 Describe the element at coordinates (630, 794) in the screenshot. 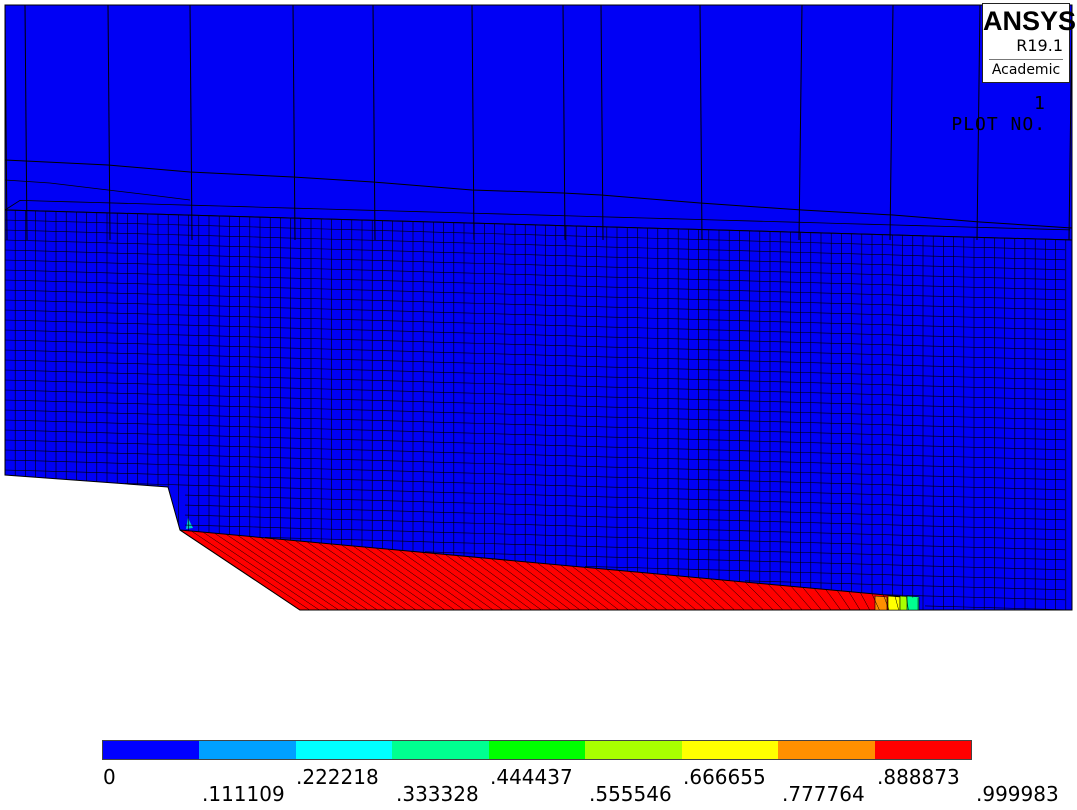

I see `legend-label-5: .555546` at that location.